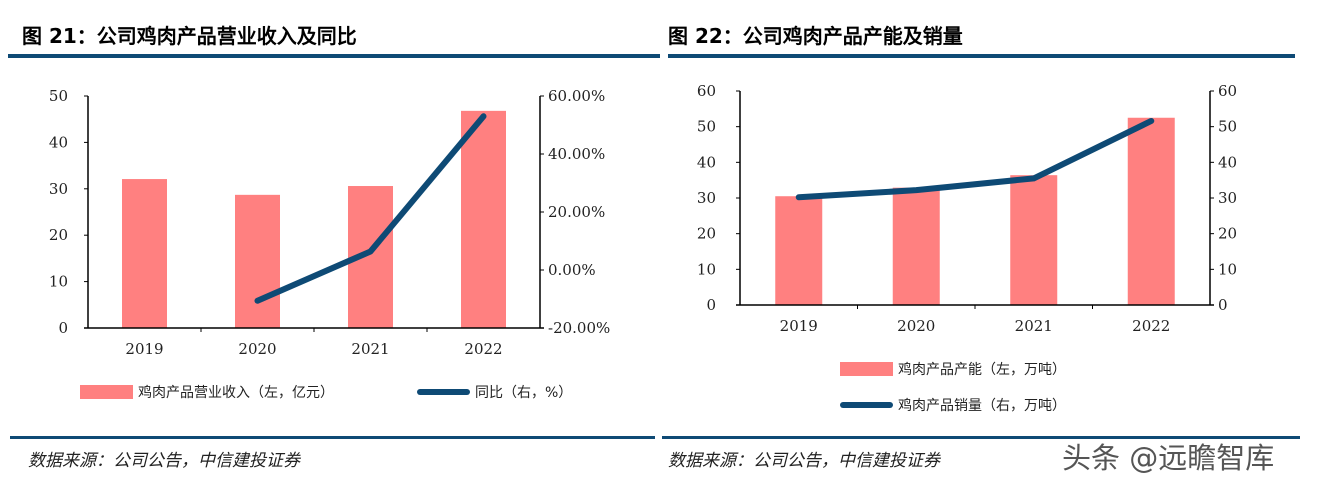 This screenshot has height=486, width=1318. I want to click on legend-label-line: 同比（右，%）, so click(523, 393).